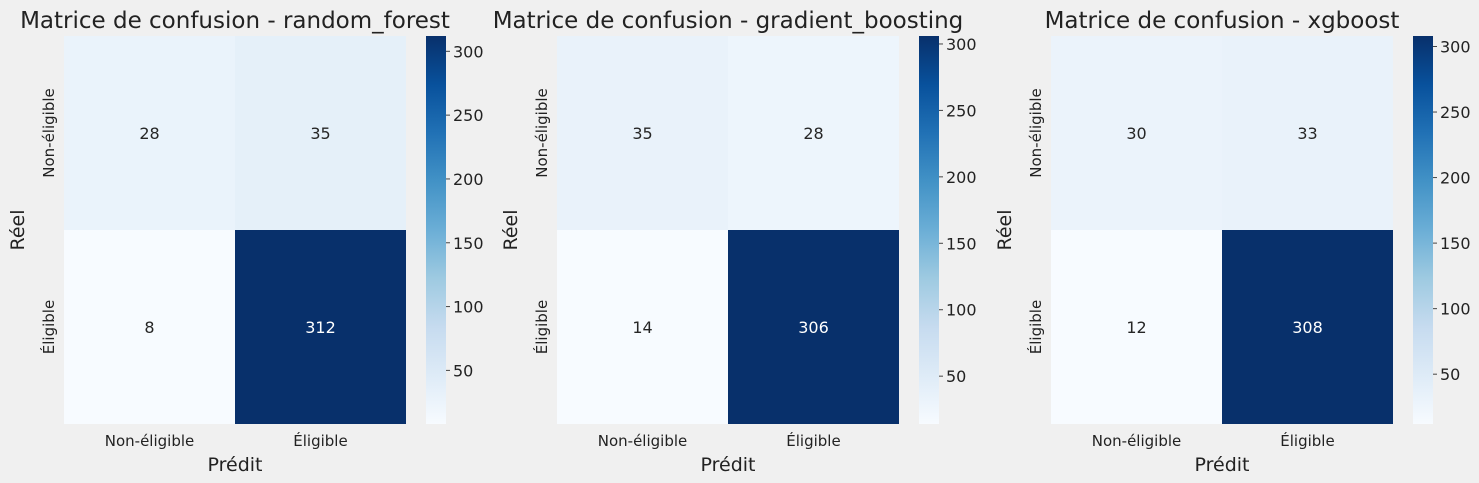 The width and height of the screenshot is (1479, 483). I want to click on cell-value-label: 14, so click(642, 327).